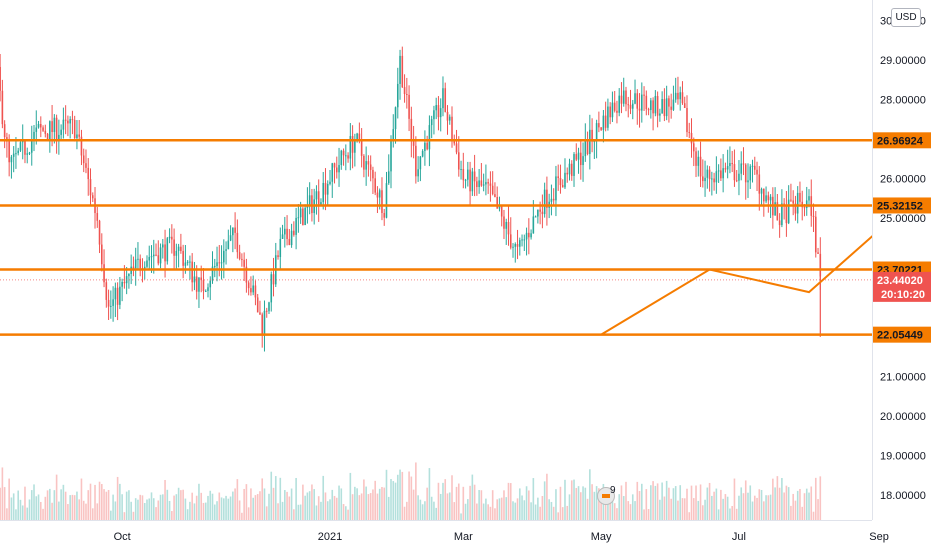 This screenshot has width=932, height=550. What do you see at coordinates (601, 537) in the screenshot?
I see `x-tick-label: May` at bounding box center [601, 537].